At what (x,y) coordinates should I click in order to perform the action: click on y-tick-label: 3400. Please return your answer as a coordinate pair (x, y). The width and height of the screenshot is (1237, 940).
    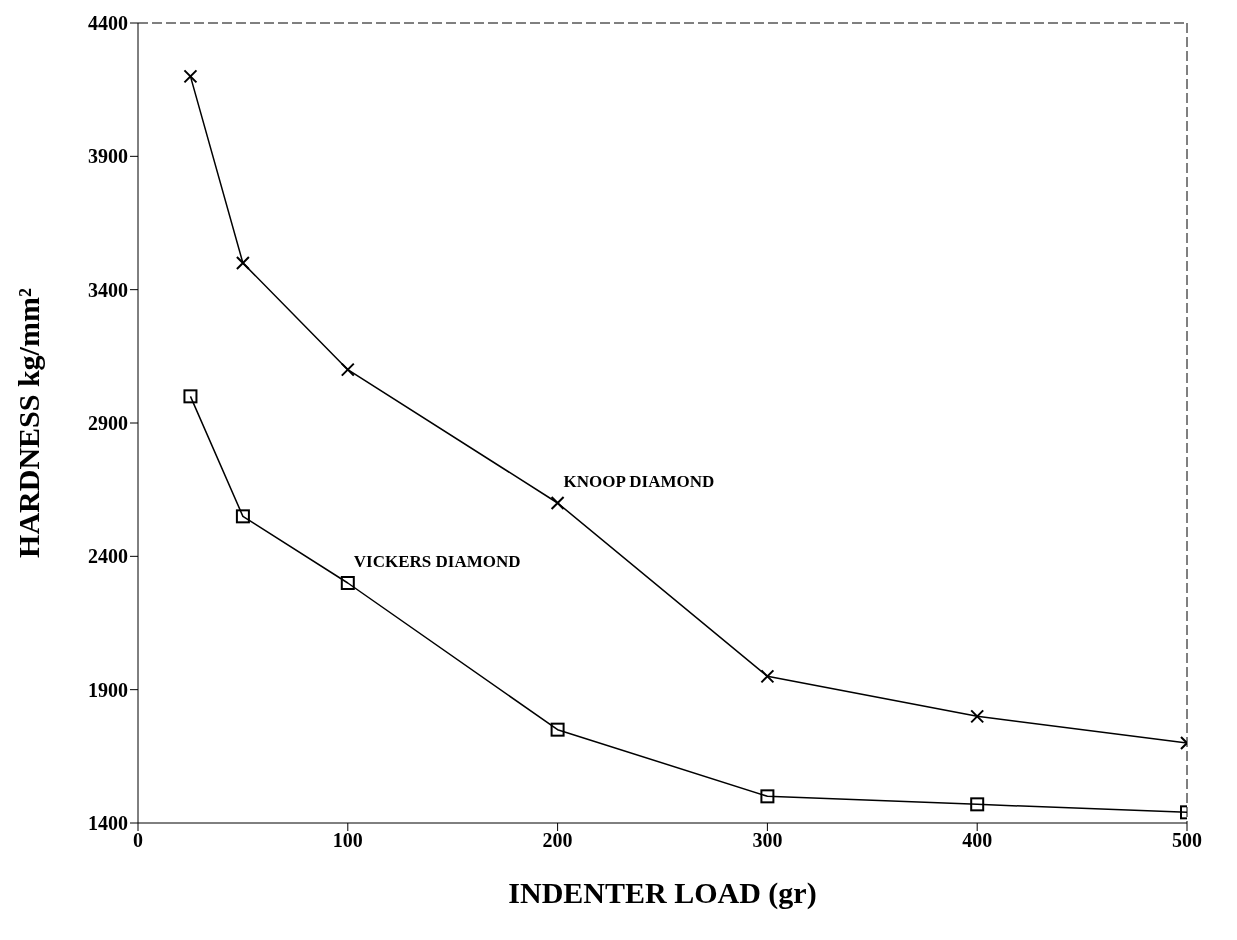
    Looking at the image, I should click on (108, 289).